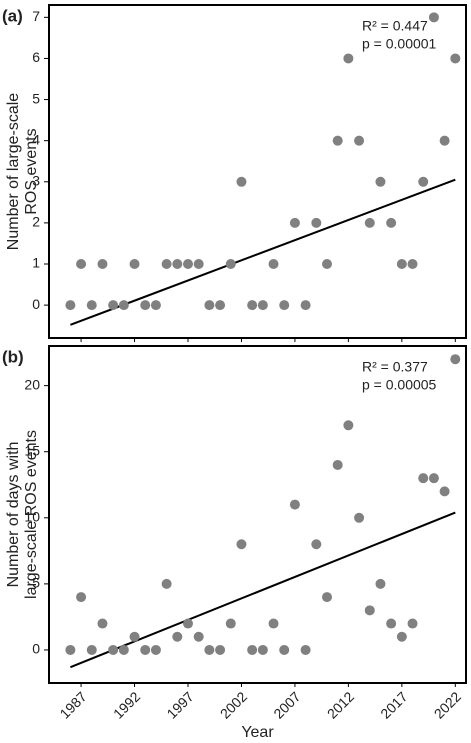  Describe the element at coordinates (179, 704) in the screenshot. I see `x-tick-label: 1997` at that location.